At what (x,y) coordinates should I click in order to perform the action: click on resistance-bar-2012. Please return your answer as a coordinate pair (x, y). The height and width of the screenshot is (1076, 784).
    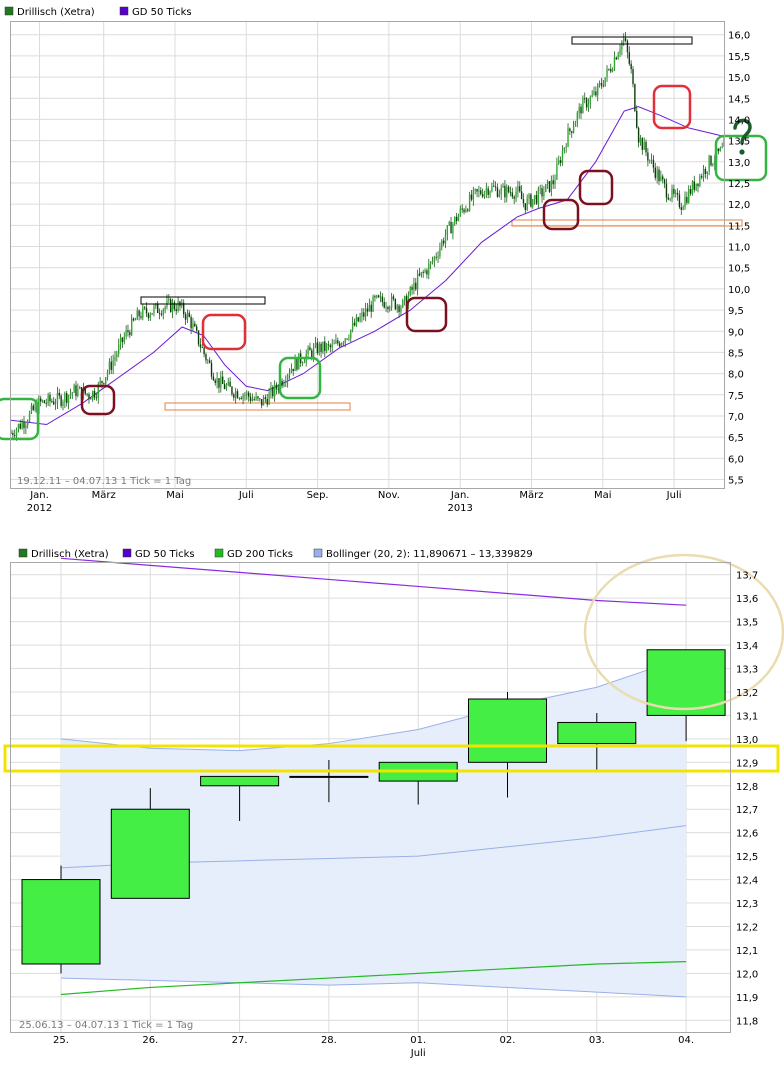
    Looking at the image, I should click on (203, 300).